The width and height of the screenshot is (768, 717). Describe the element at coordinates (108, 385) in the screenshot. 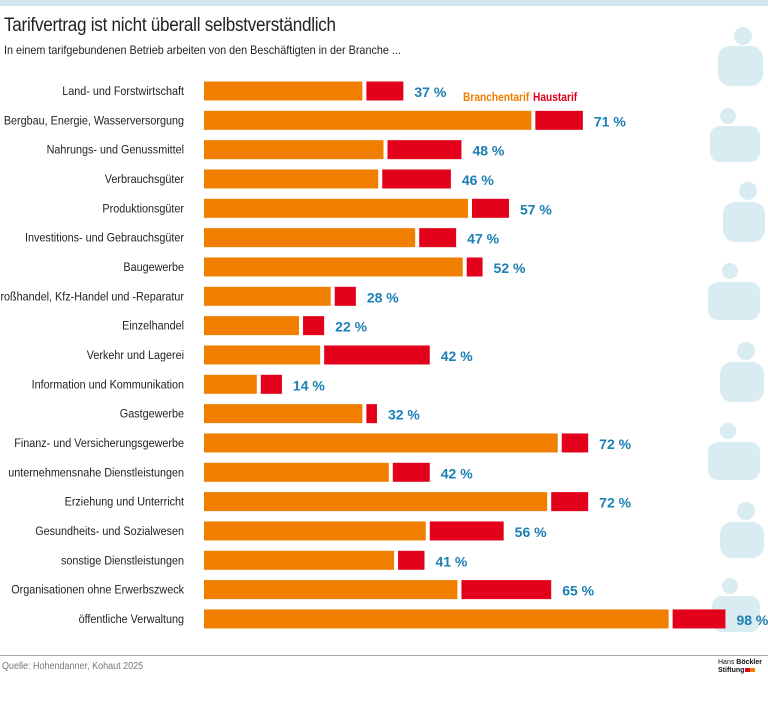

I see `category-label: Information und Kommunikation` at that location.